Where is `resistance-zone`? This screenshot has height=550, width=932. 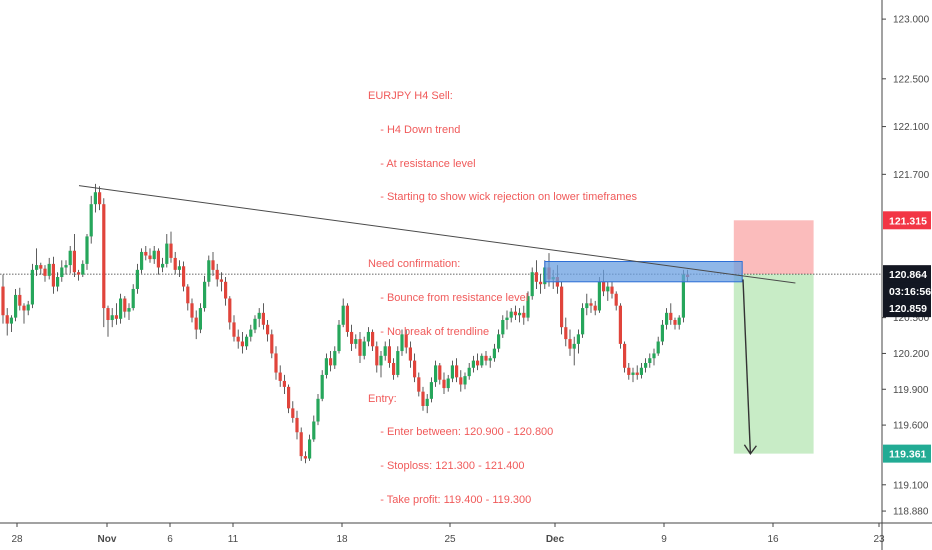
resistance-zone is located at coordinates (643, 272).